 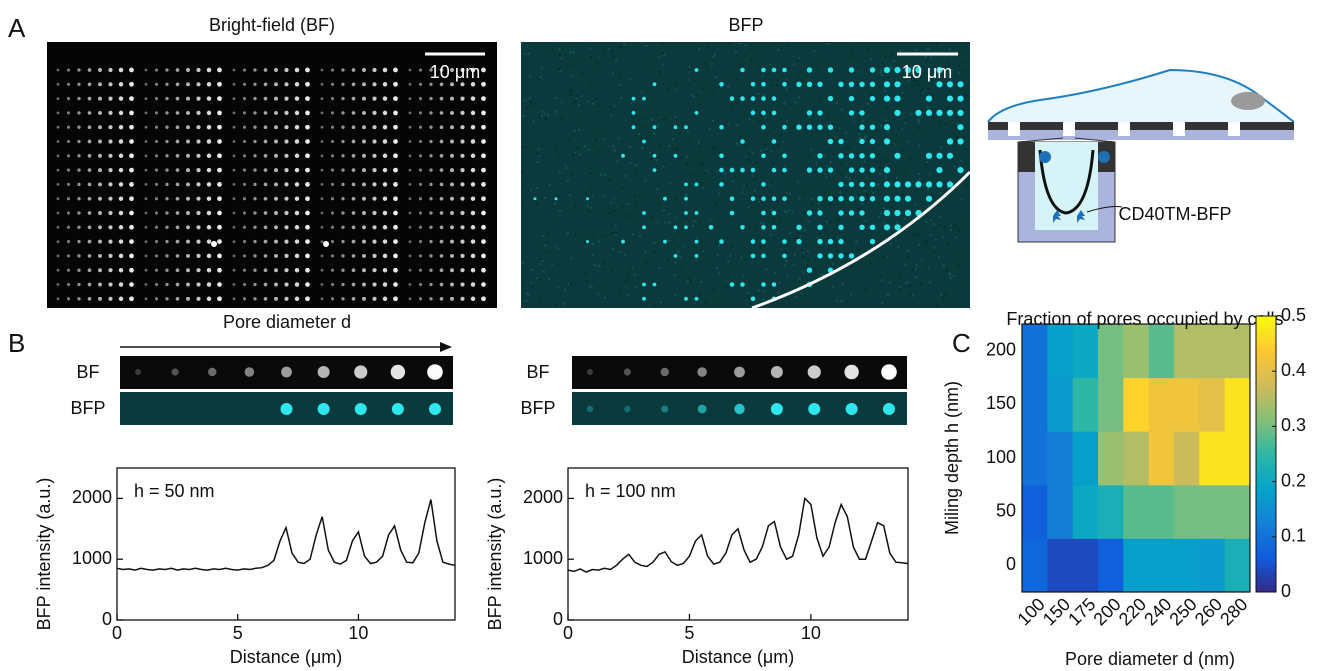 What do you see at coordinates (1174, 214) in the screenshot?
I see `schematic-label: CD40TM-BFP` at bounding box center [1174, 214].